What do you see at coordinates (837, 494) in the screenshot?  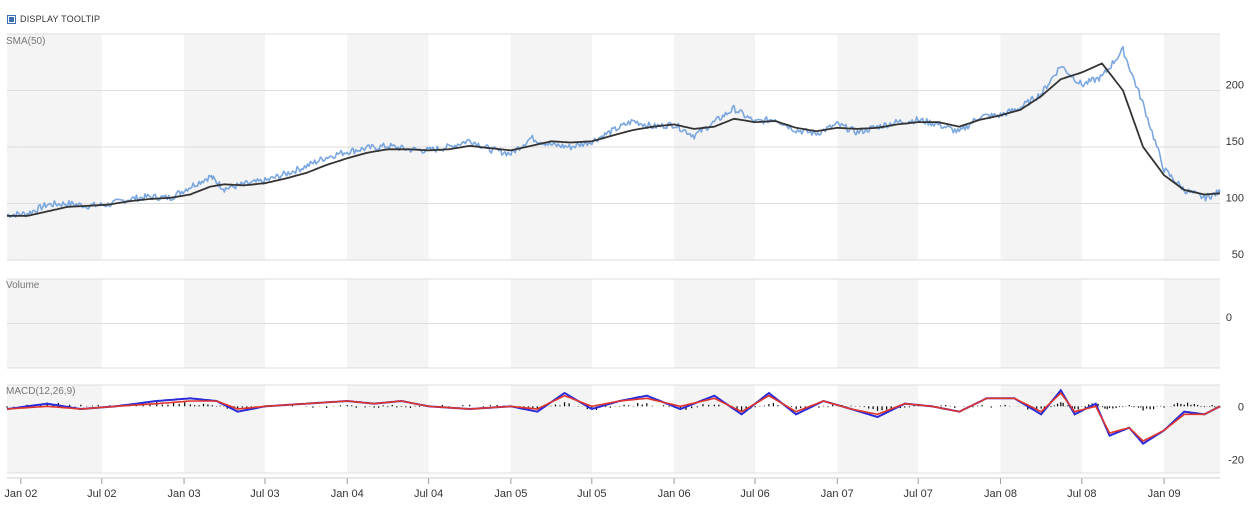 I see `x-tick-label: Jan 07` at bounding box center [837, 494].